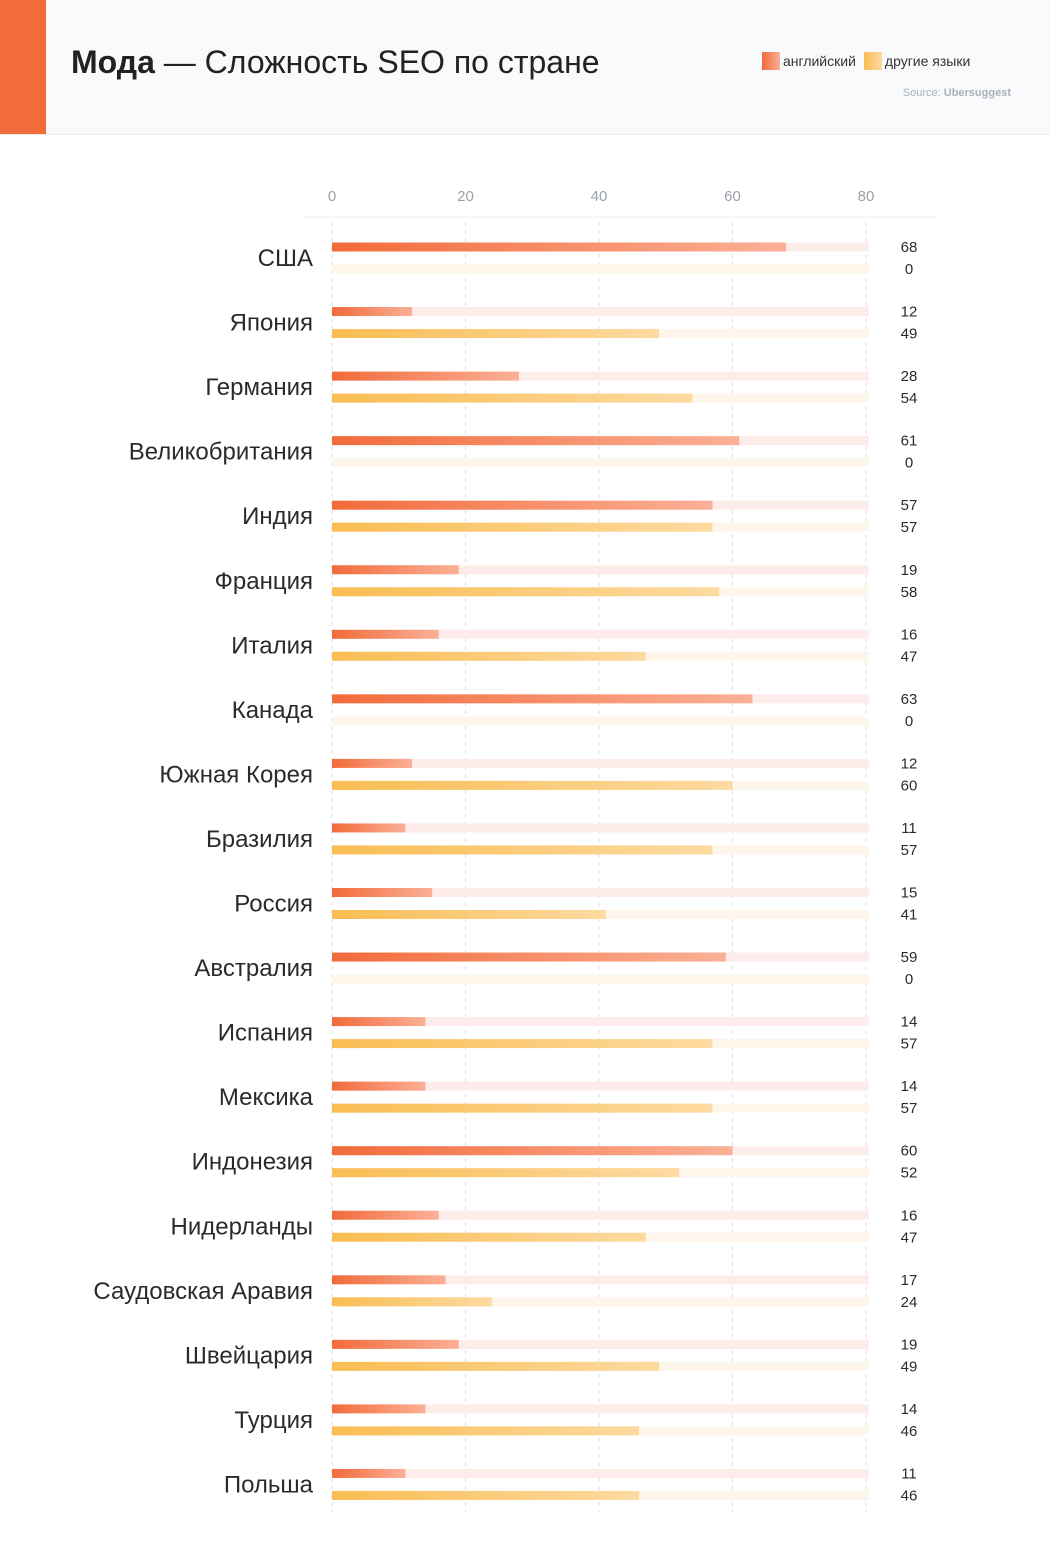 Image resolution: width=1051 pixels, height=1567 pixels. Describe the element at coordinates (909, 1302) in the screenshot. I see `other-value-label: 24` at that location.